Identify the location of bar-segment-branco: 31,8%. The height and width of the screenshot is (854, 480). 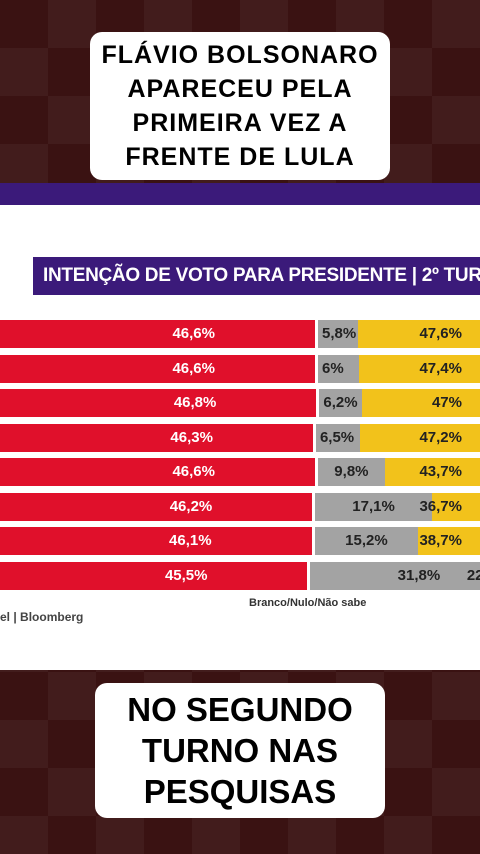
(395, 575).